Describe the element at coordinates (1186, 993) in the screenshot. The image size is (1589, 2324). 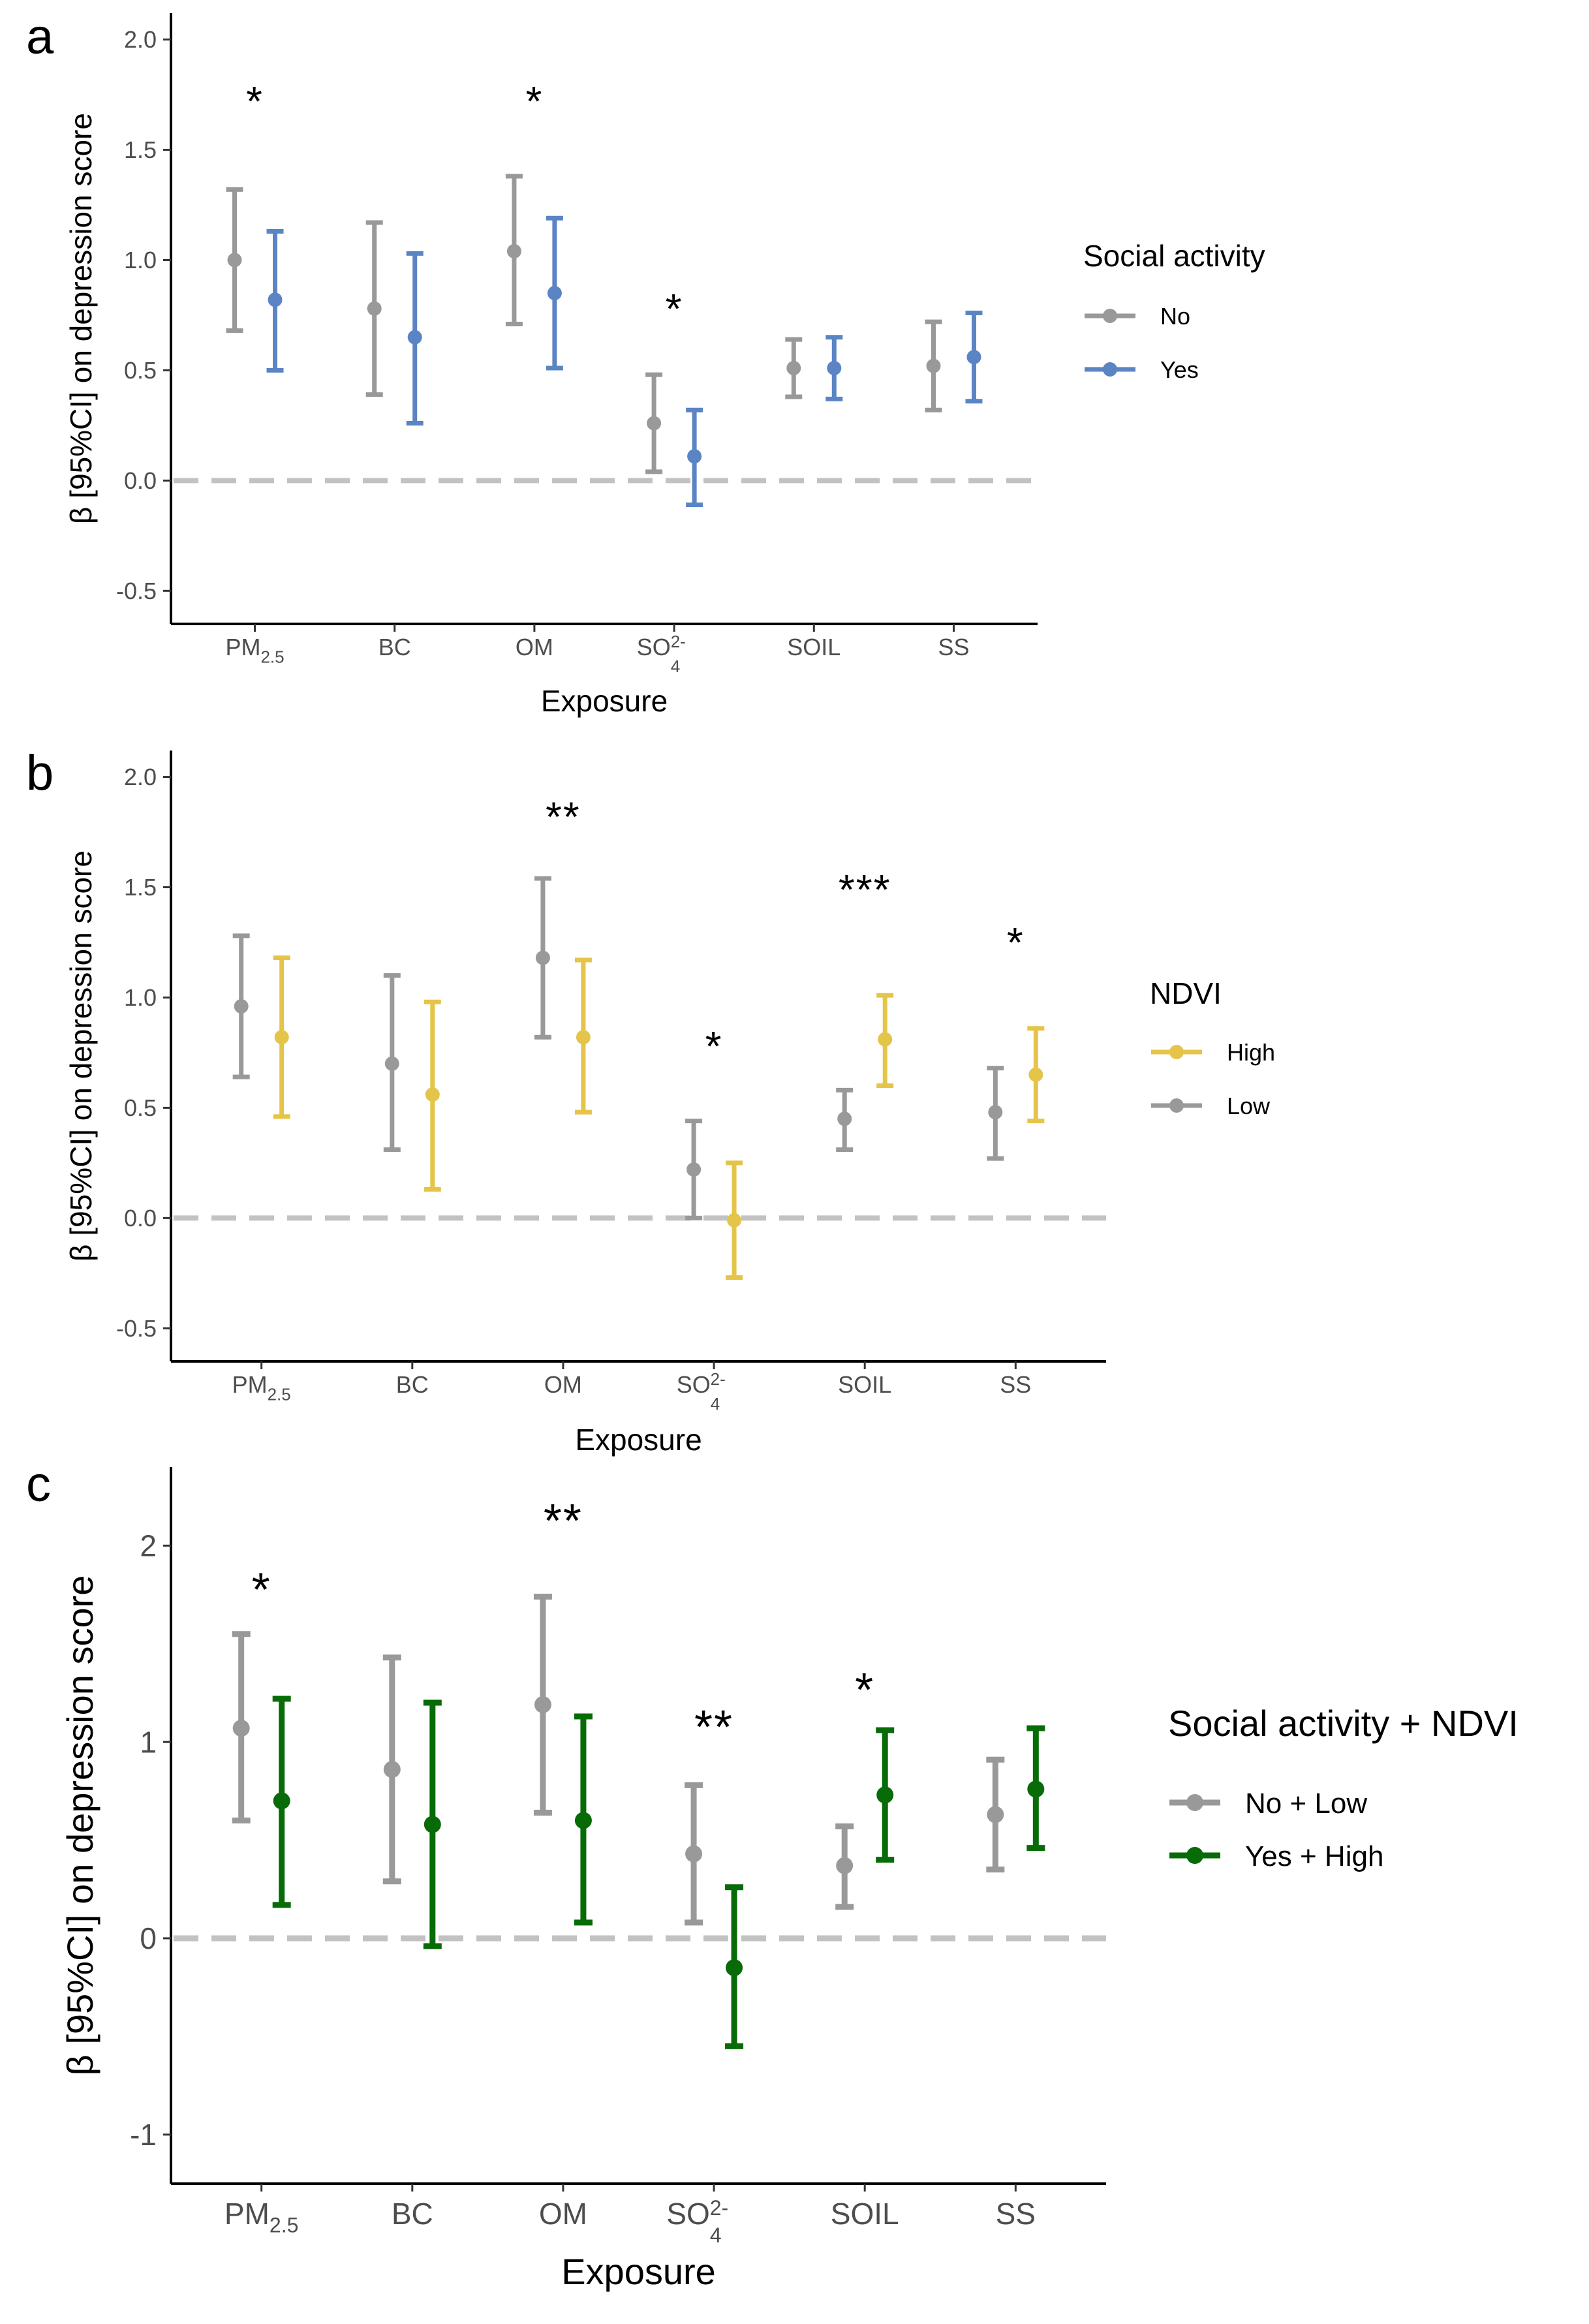
I see `legend-title: NDVI` at that location.